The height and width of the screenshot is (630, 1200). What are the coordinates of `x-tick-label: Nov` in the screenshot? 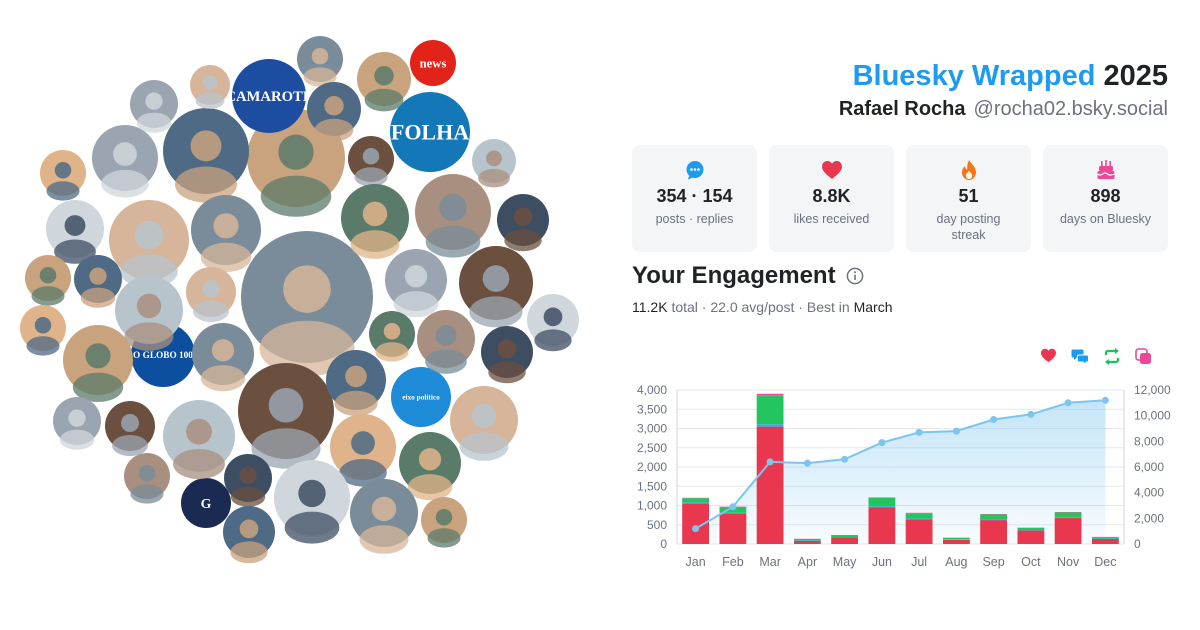 It's located at (1068, 562).